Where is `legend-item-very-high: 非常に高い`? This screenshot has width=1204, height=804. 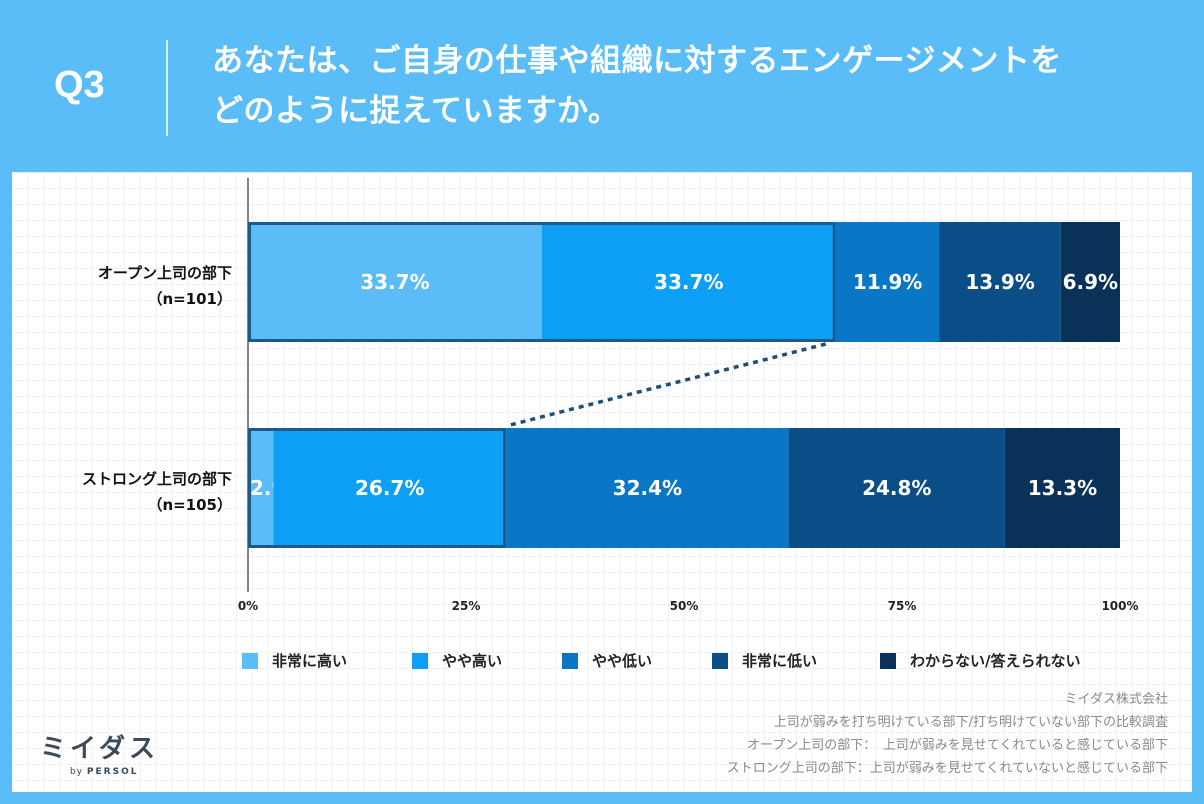
legend-item-very-high: 非常に高い is located at coordinates (294, 660).